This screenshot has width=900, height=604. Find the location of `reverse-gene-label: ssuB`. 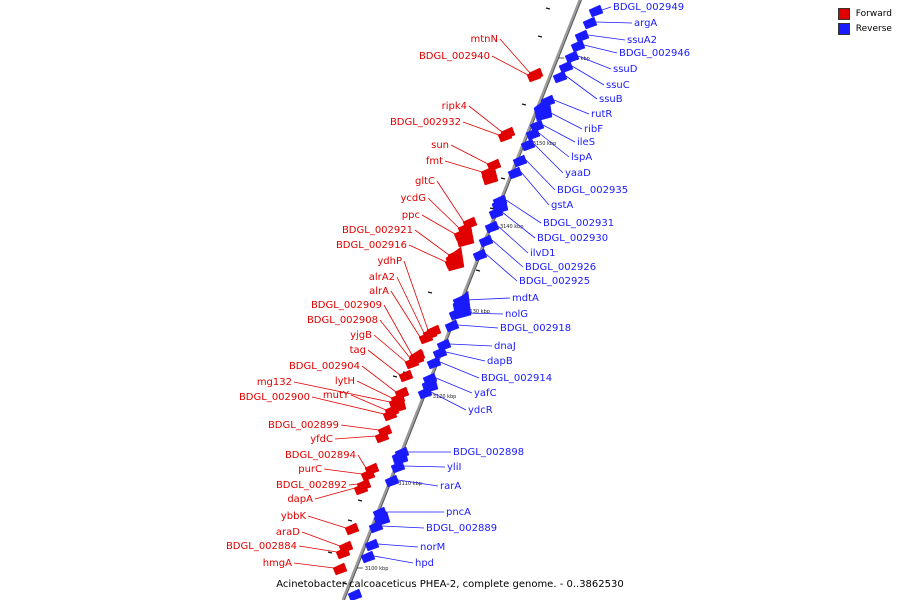

reverse-gene-label: ssuB is located at coordinates (611, 99).